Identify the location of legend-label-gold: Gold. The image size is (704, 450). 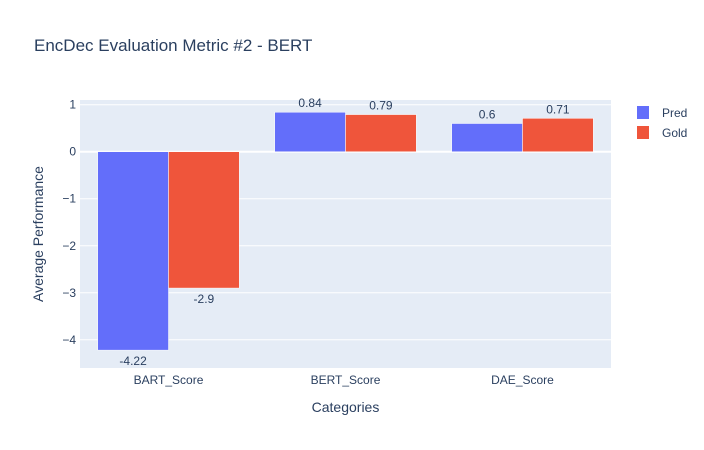
(674, 133).